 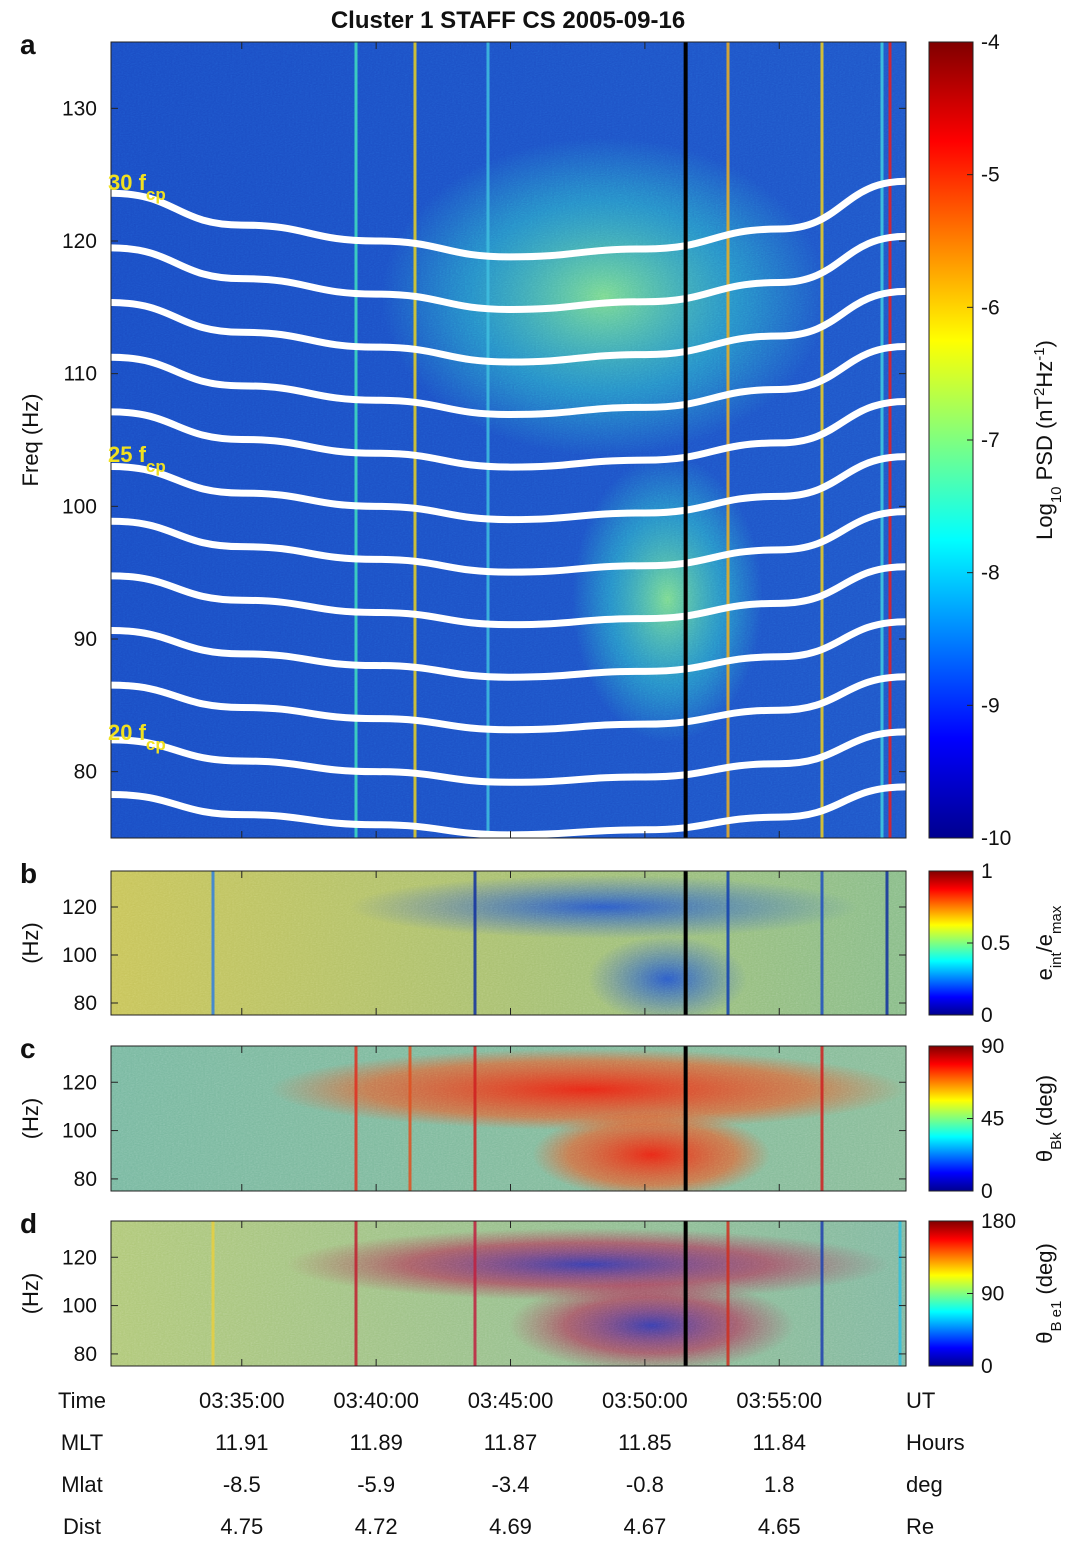 What do you see at coordinates (82, 1442) in the screenshot?
I see `row-name: MLT` at bounding box center [82, 1442].